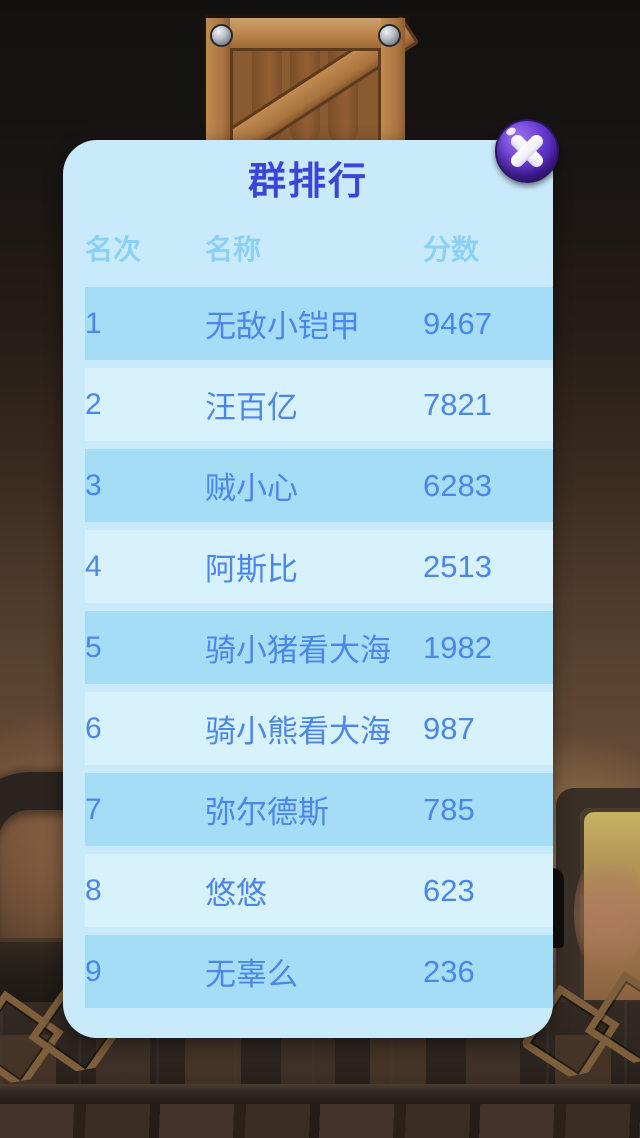  I want to click on wooden-crate, so click(311, 87).